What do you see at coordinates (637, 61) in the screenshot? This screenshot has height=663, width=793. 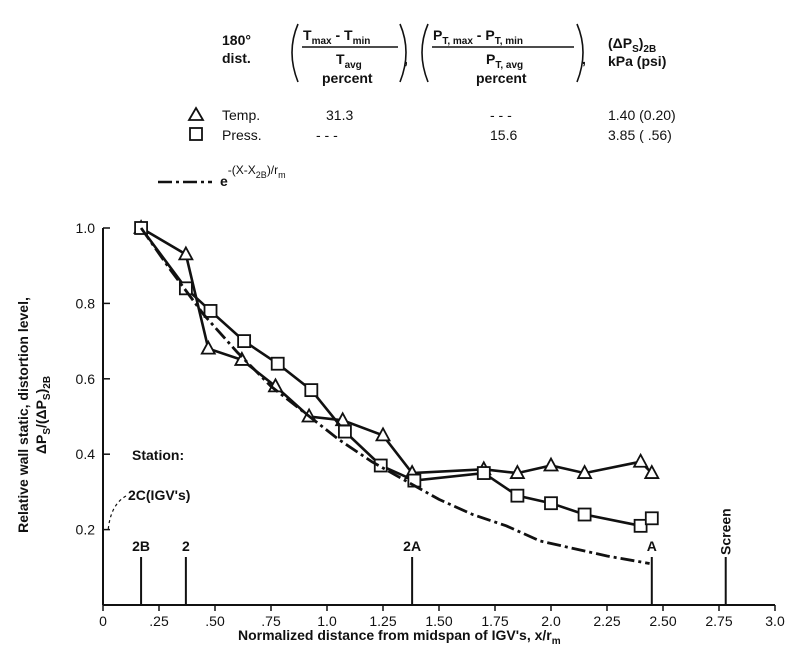 I see `dps-units: kPa (psi)` at bounding box center [637, 61].